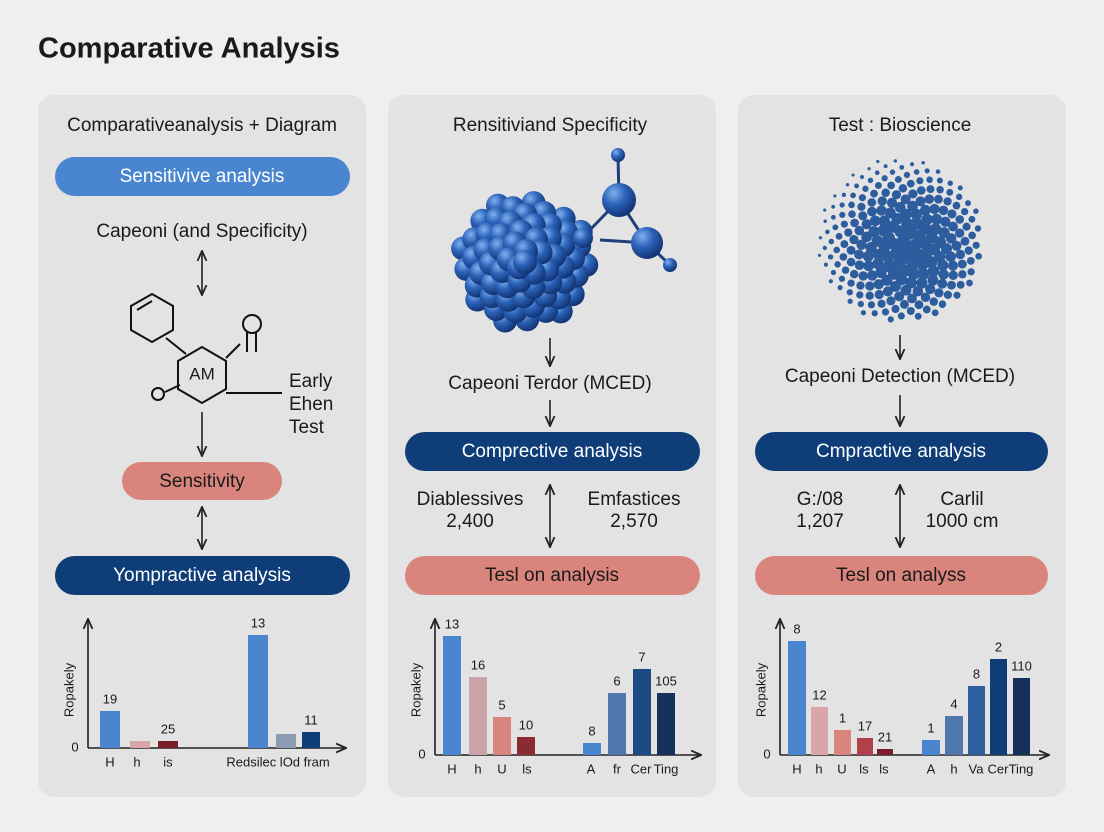 The width and height of the screenshot is (1104, 832). Describe the element at coordinates (1021, 768) in the screenshot. I see `x-tick-label: Ting` at that location.